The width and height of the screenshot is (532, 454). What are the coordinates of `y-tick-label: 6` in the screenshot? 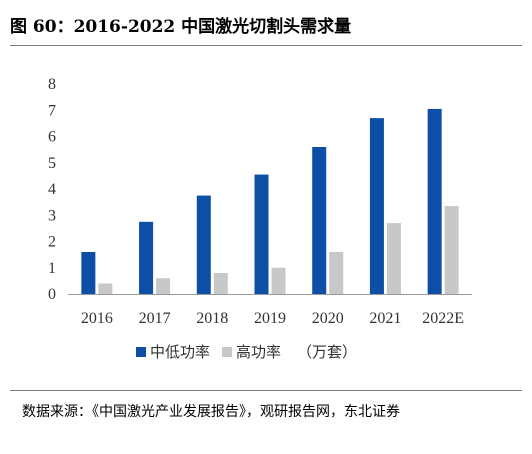 It's located at (52, 137).